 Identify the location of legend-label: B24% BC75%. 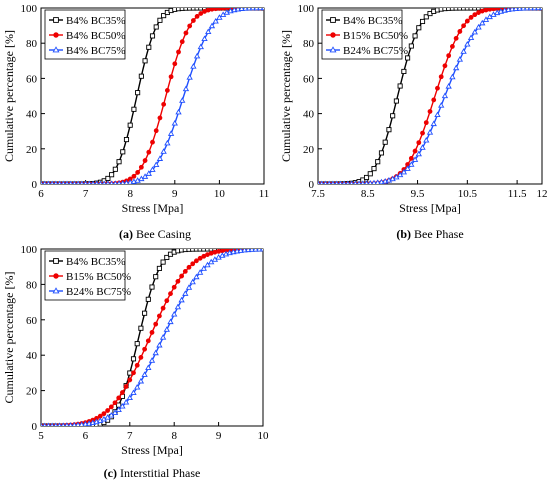
(98, 292).